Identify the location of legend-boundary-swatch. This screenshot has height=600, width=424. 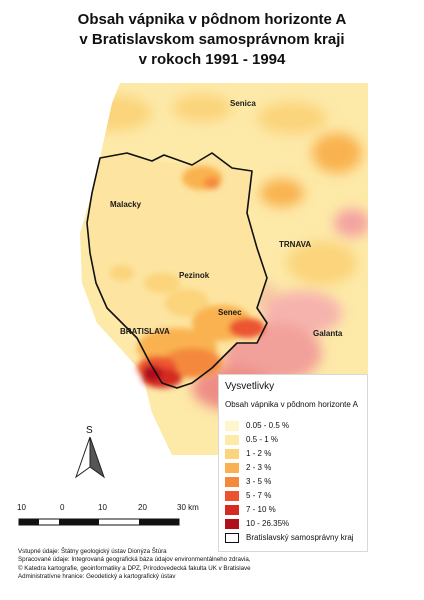
(232, 538).